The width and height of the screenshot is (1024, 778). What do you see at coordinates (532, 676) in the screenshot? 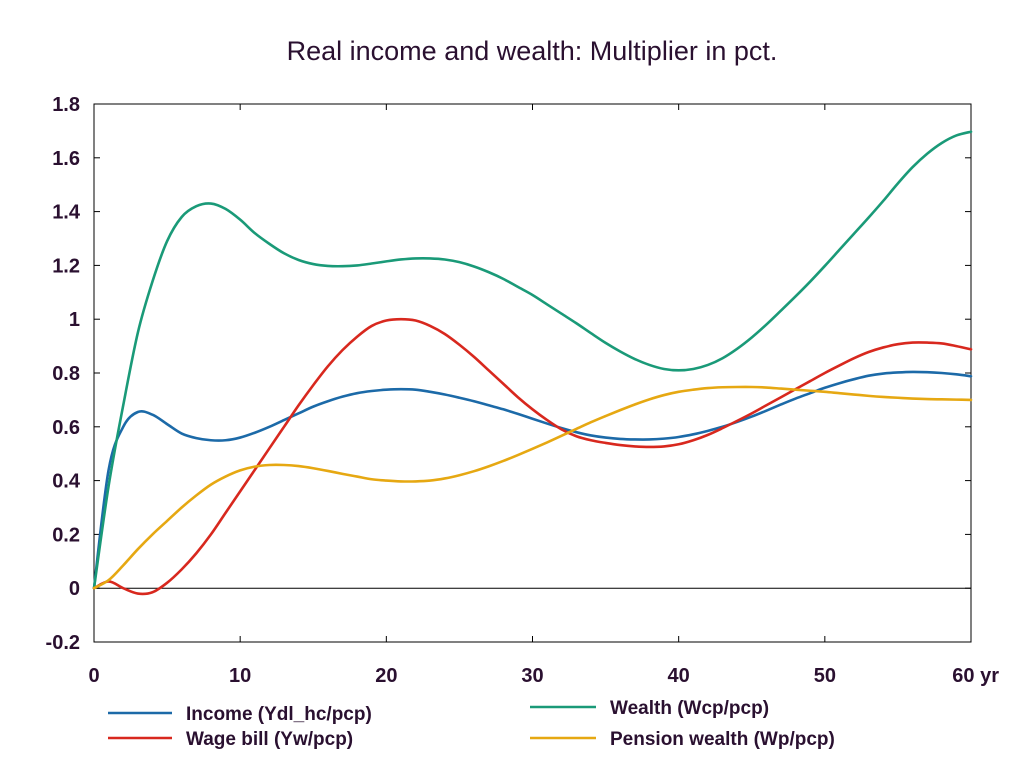
I see `x-tick-label: 30` at bounding box center [532, 676].